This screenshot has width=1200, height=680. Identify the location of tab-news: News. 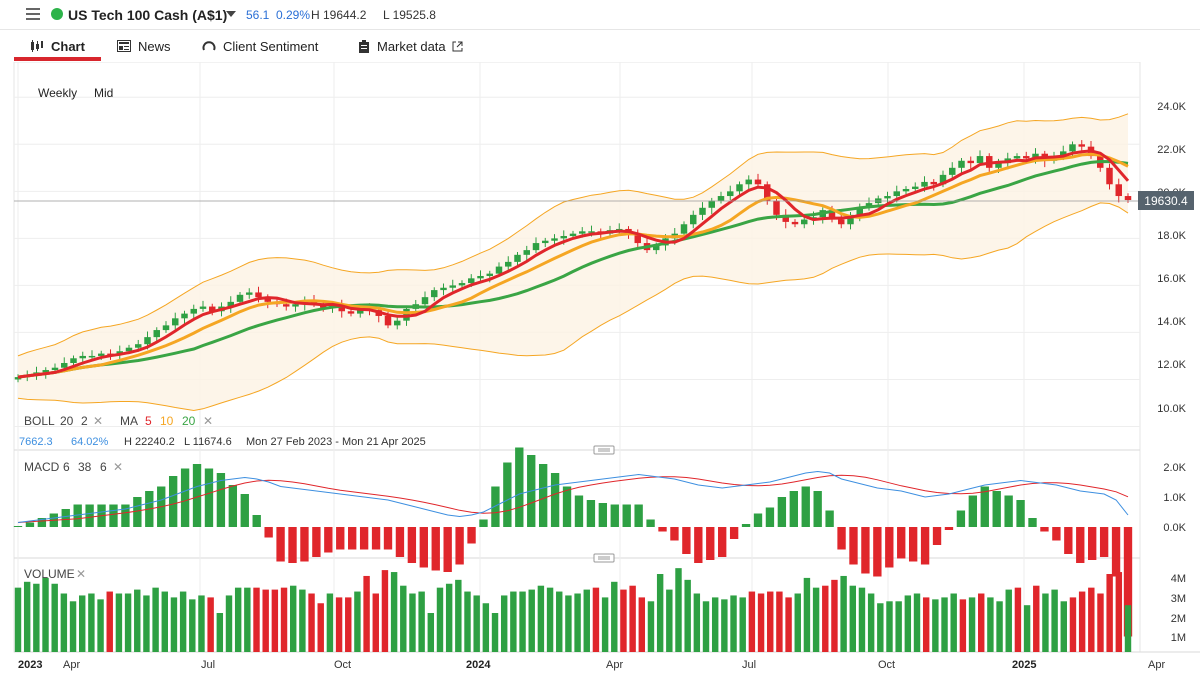
(144, 46).